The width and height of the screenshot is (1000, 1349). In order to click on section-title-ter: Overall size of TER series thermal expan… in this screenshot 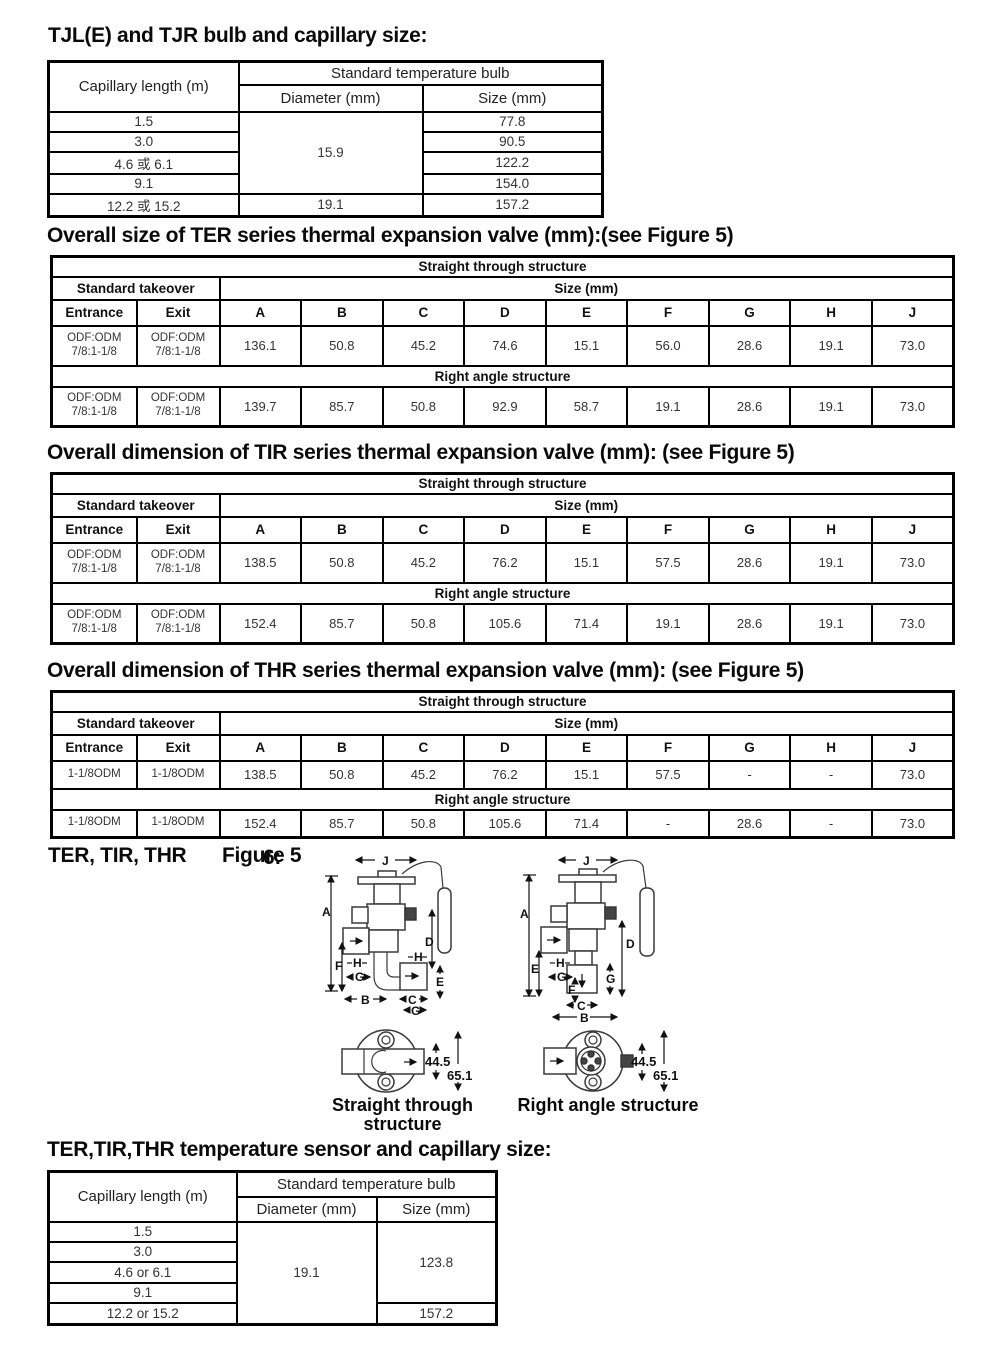, I will do `click(390, 235)`.